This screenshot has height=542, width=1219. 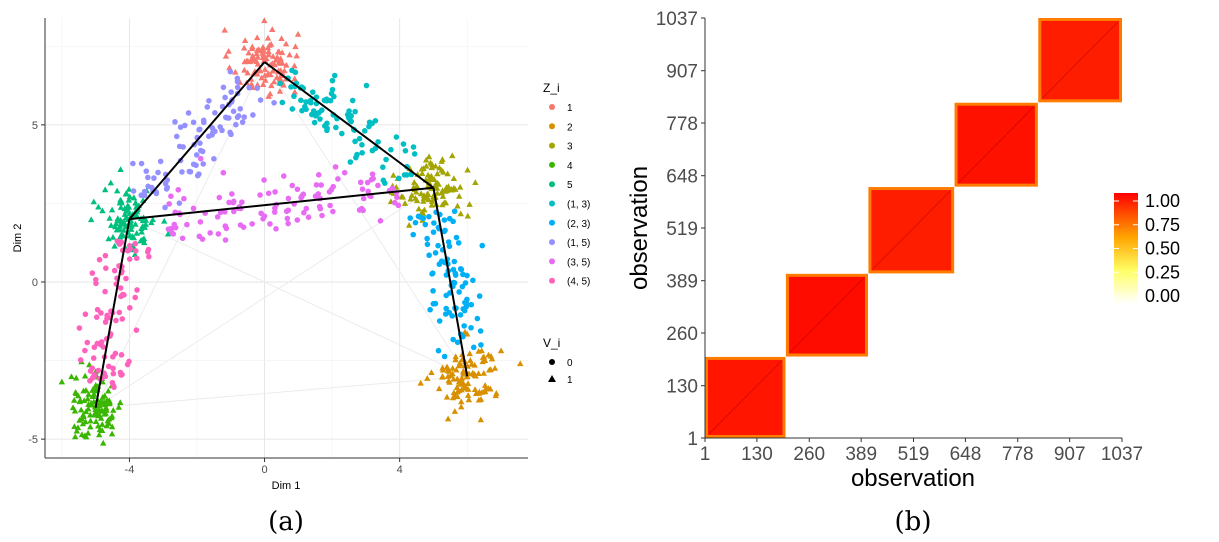 I want to click on heatmap-x-tick-label: 907, so click(x=1070, y=454).